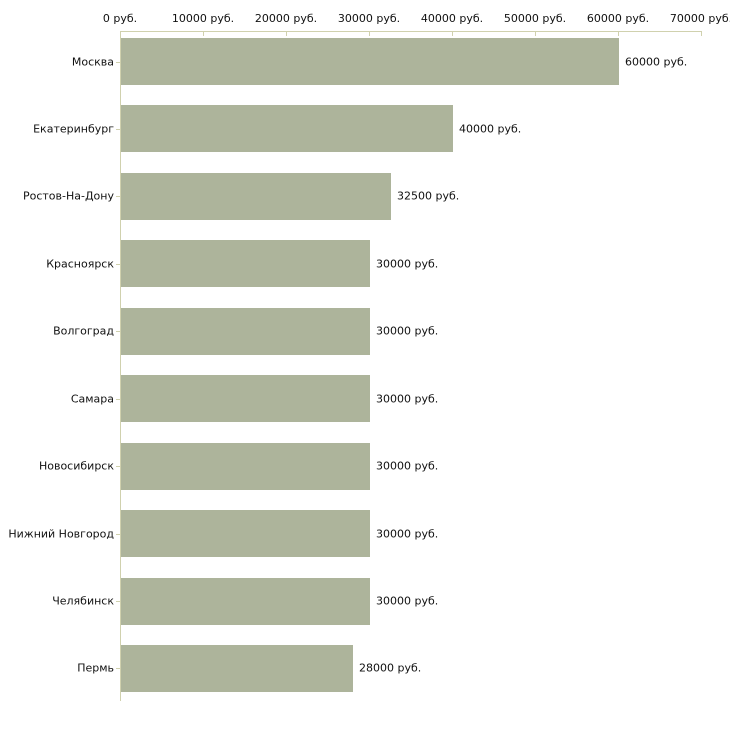 The height and width of the screenshot is (730, 730). I want to click on x-axis-tick-label: 20000 руб., so click(286, 18).